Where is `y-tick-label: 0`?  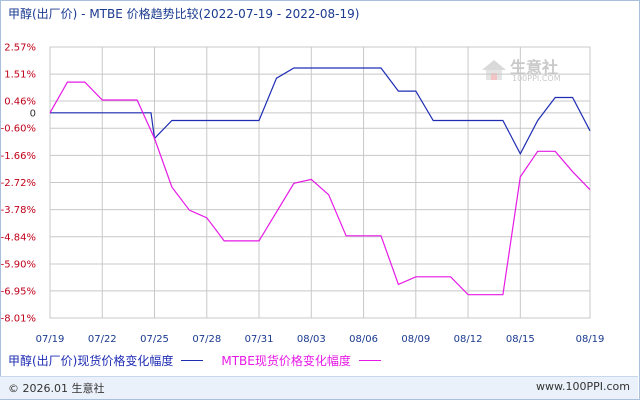 y-tick-label: 0 is located at coordinates (33, 113).